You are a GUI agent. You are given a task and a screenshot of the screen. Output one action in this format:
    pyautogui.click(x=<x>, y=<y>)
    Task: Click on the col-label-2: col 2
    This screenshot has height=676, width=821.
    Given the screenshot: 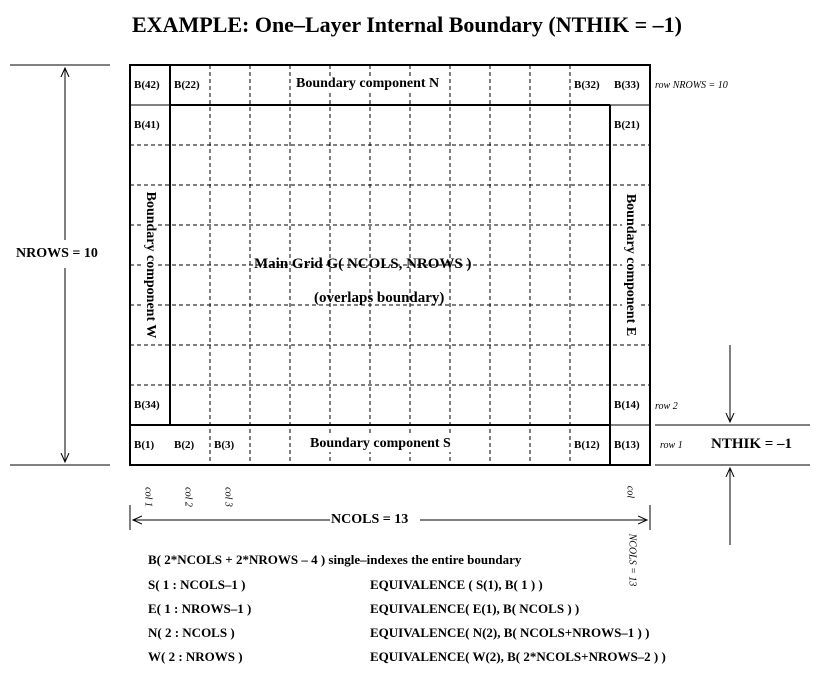 What is the action you would take?
    pyautogui.click(x=188, y=497)
    